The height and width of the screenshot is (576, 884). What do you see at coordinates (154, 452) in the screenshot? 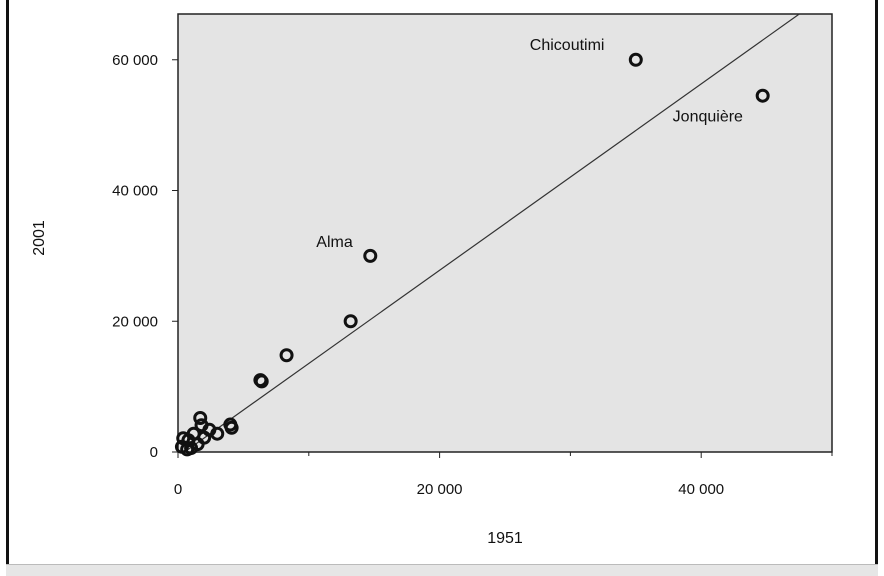
I see `y-tick-label: 0` at bounding box center [154, 452].